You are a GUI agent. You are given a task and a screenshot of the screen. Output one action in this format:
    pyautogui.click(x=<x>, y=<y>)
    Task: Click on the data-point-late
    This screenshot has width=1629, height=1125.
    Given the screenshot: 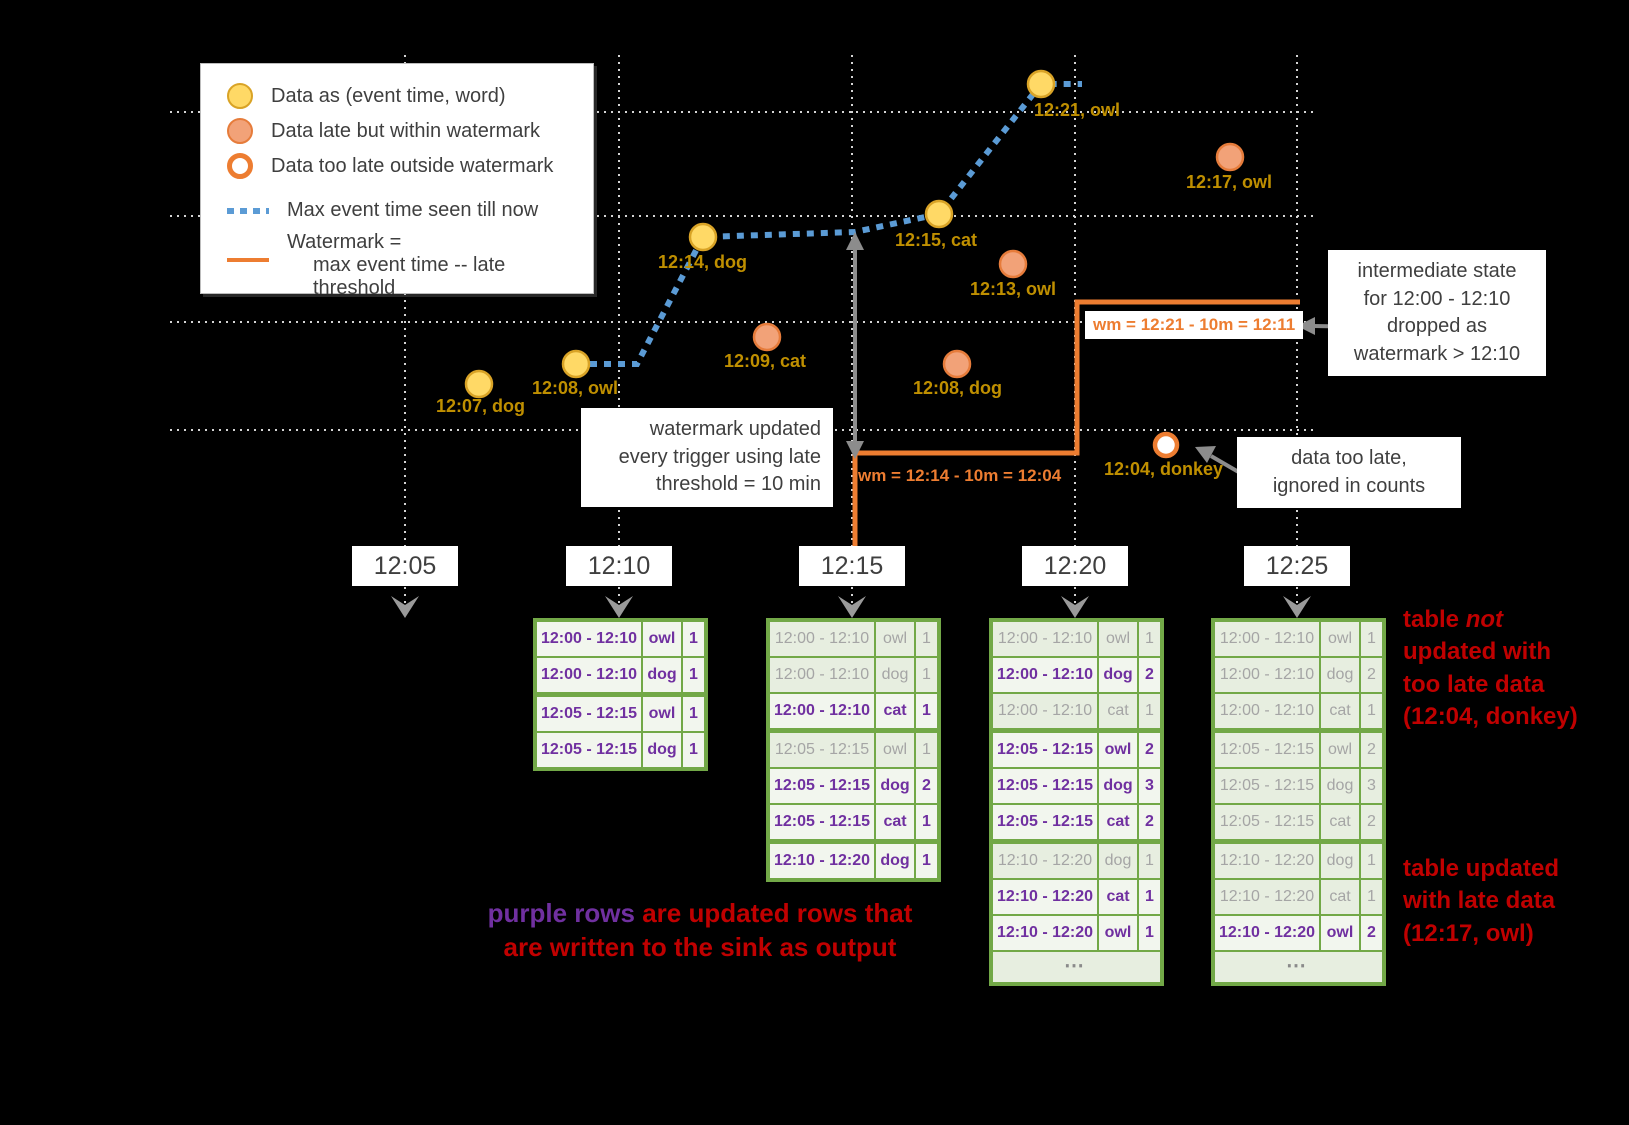 What is the action you would take?
    pyautogui.click(x=767, y=337)
    